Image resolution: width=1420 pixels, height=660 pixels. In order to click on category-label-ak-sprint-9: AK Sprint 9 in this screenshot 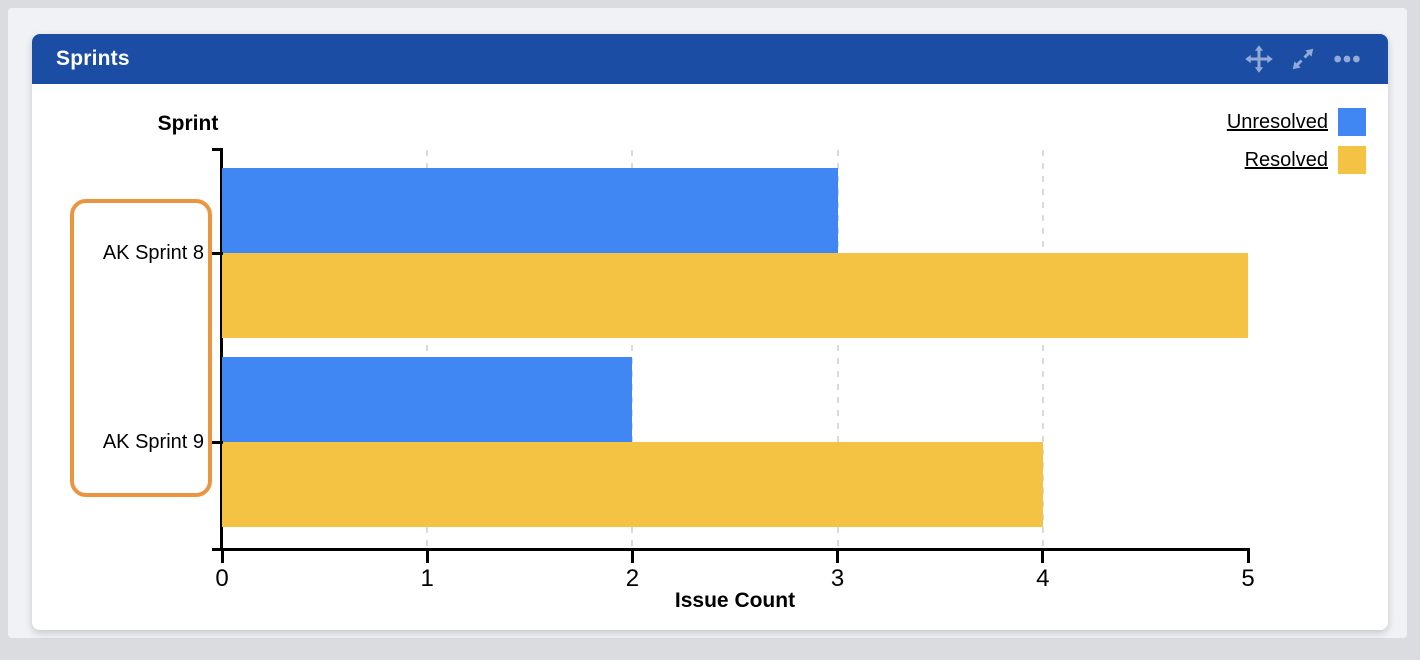, I will do `click(153, 442)`.